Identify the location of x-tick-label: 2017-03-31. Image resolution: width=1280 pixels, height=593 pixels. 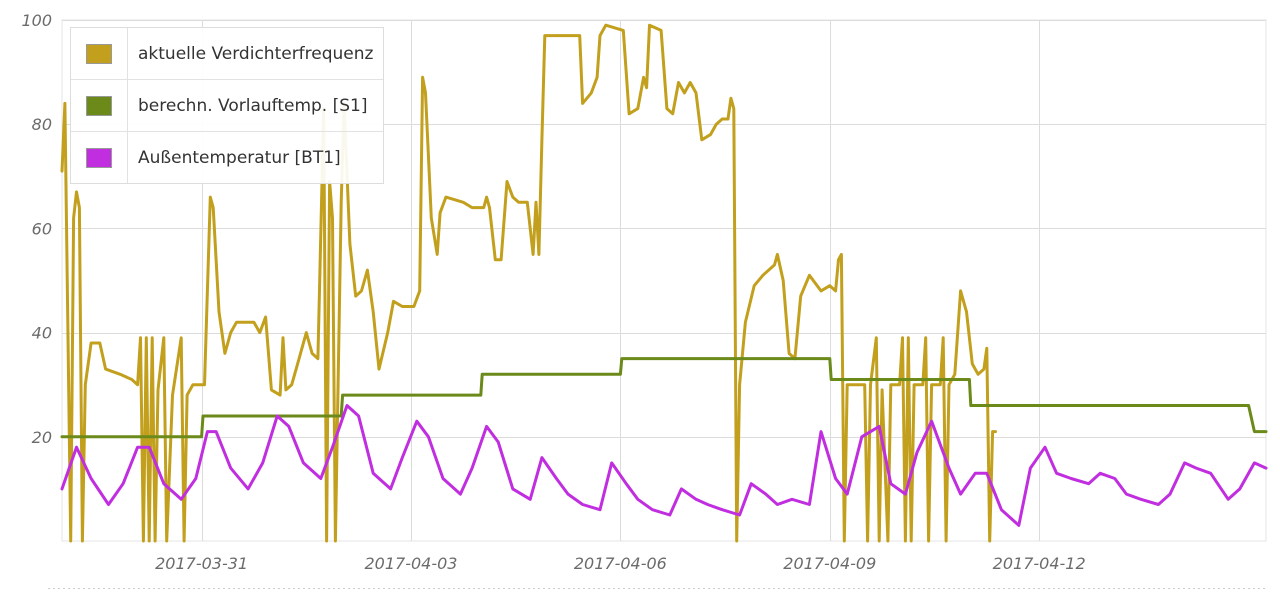
(201, 563).